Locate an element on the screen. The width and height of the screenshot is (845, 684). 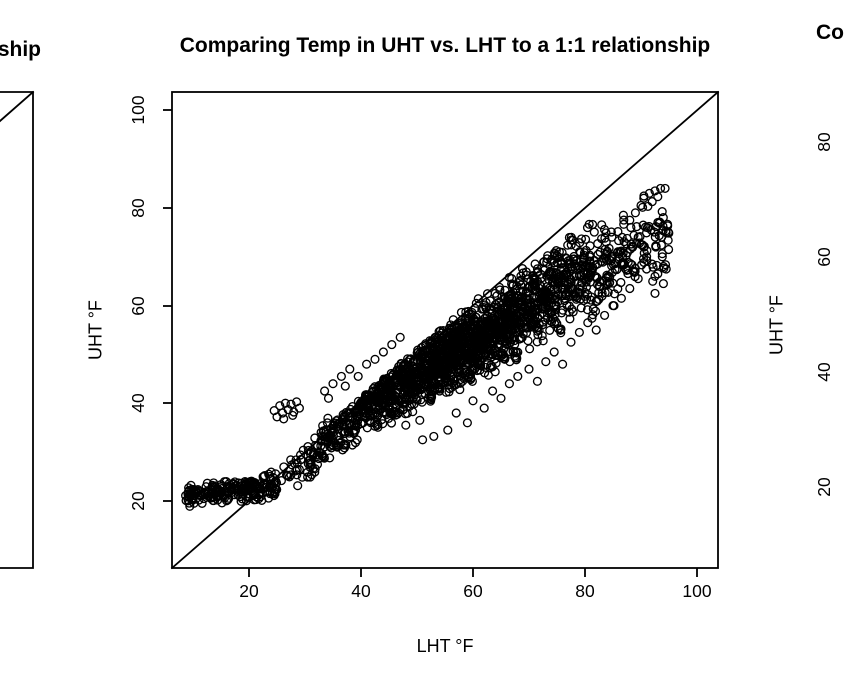
x-tick-label: 80 is located at coordinates (585, 591).